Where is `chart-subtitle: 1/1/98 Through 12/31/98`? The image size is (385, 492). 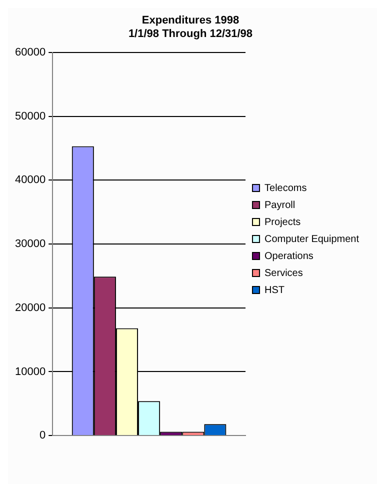
chart-subtitle: 1/1/98 Through 12/31/98 is located at coordinates (190, 34).